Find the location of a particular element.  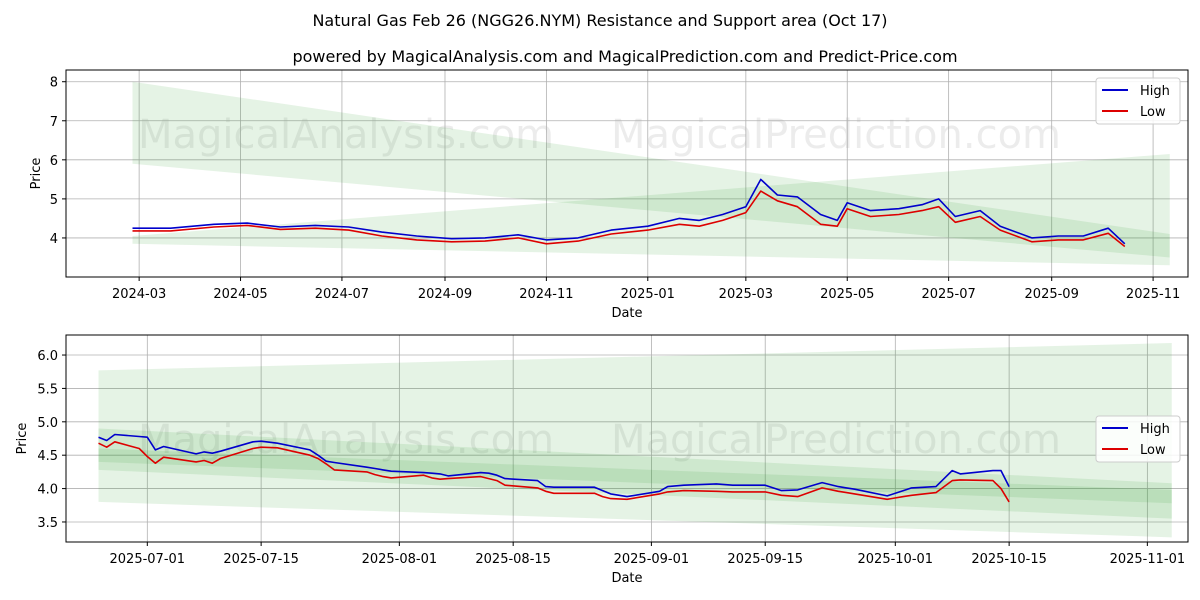

x-tick-label: 2025-05 is located at coordinates (847, 294).